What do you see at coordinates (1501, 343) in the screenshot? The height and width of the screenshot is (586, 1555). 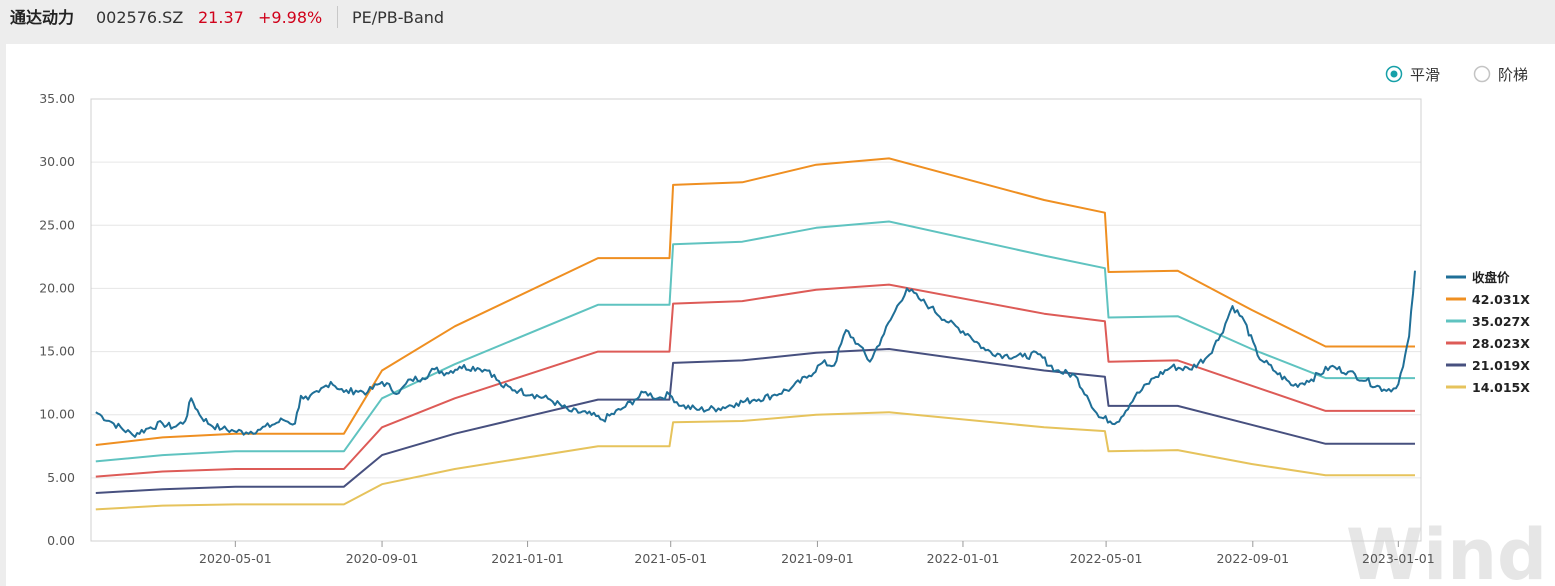 I see `legend-item-label: 28.023X` at bounding box center [1501, 343].